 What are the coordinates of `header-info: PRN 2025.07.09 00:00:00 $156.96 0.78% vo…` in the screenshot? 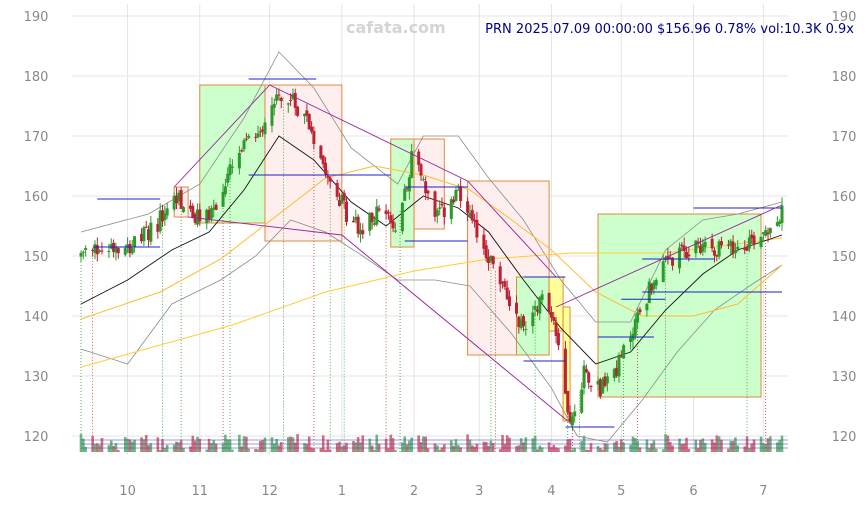 It's located at (669, 29).